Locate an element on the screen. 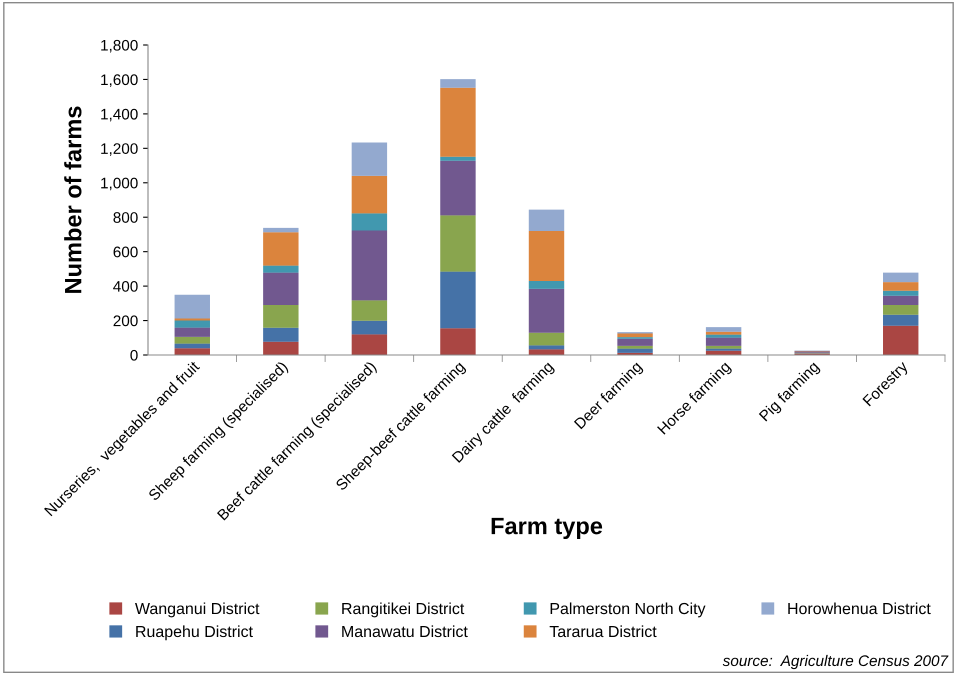 The height and width of the screenshot is (675, 957). y-tick-label: 1,200 is located at coordinates (119, 149).